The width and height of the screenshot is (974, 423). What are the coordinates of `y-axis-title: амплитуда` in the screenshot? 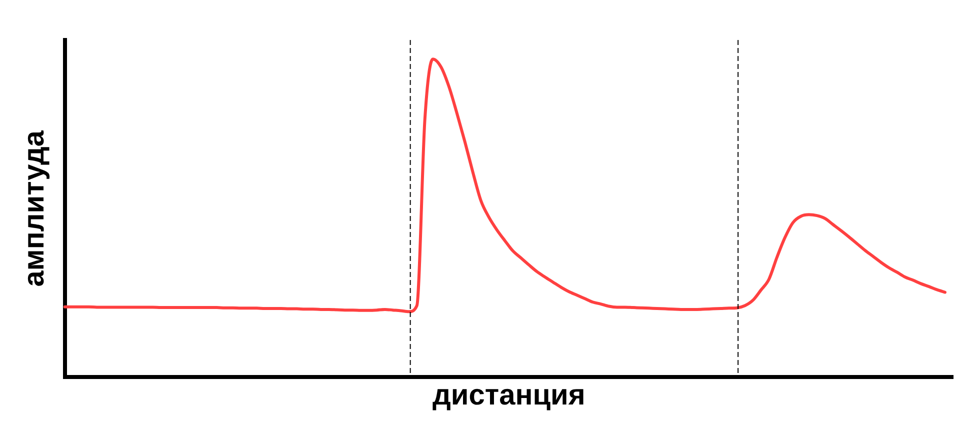 It's located at (34, 208).